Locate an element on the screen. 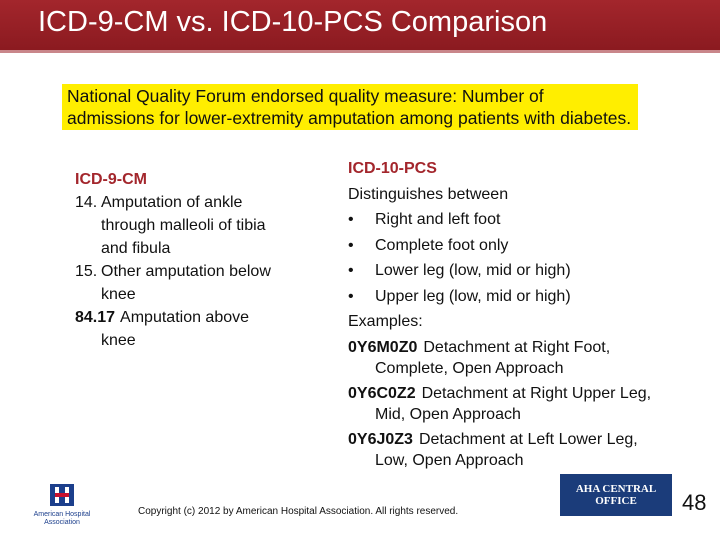 Image resolution: width=720 pixels, height=540 pixels. header-rule is located at coordinates (360, 51).